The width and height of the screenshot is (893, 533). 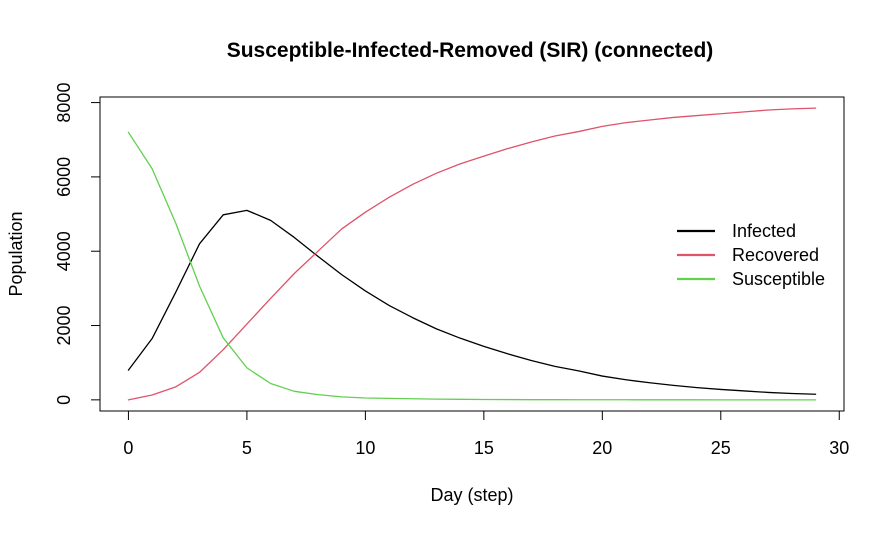 I want to click on x-tick-label: 5, so click(x=247, y=448).